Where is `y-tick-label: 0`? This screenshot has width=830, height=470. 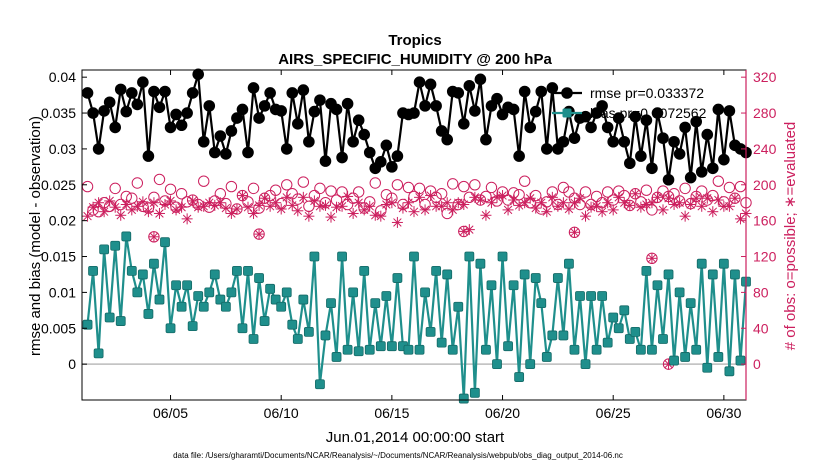
y-tick-label: 0 is located at coordinates (72, 364).